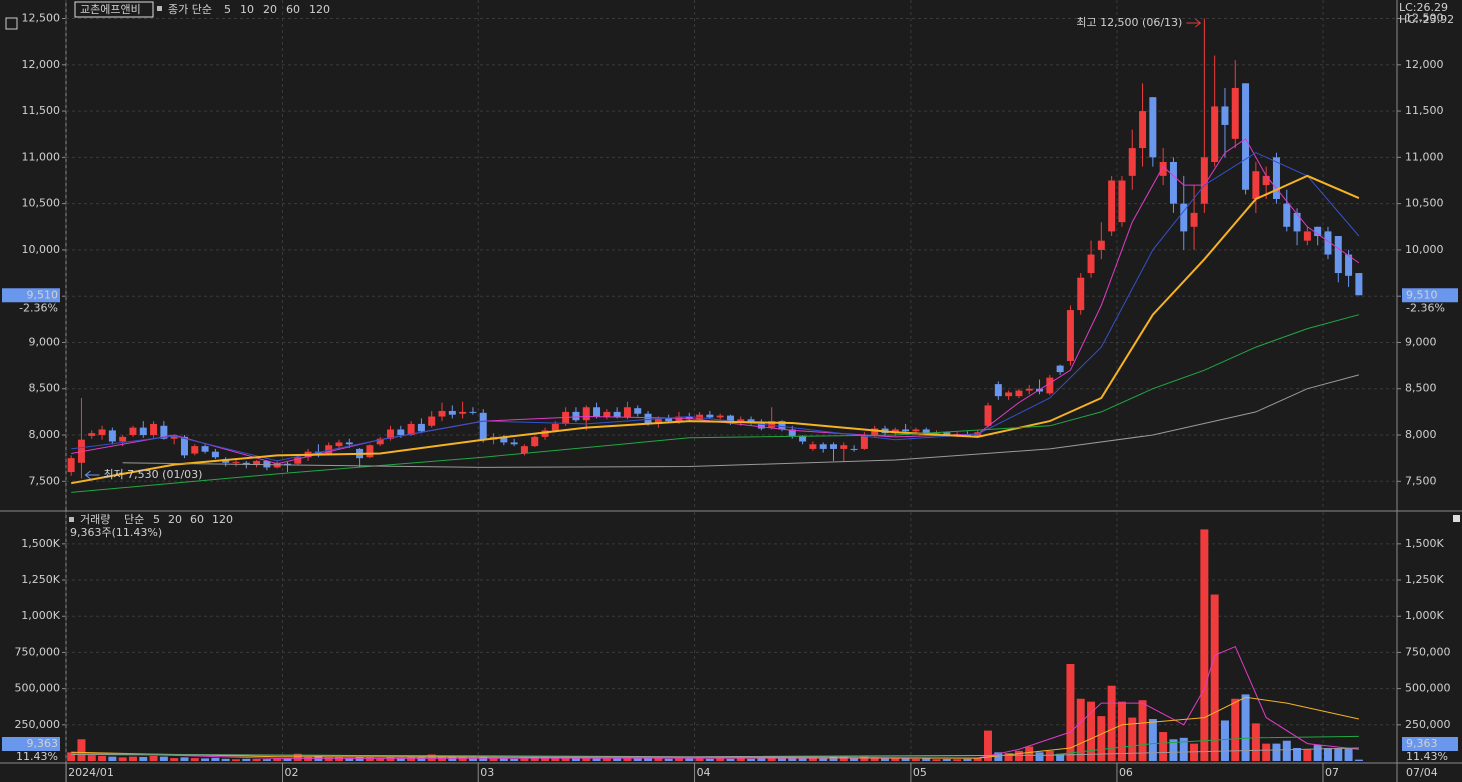 This screenshot has height=782, width=1462. Describe the element at coordinates (43, 743) in the screenshot. I see `last-volume-label: 9,363` at that location.